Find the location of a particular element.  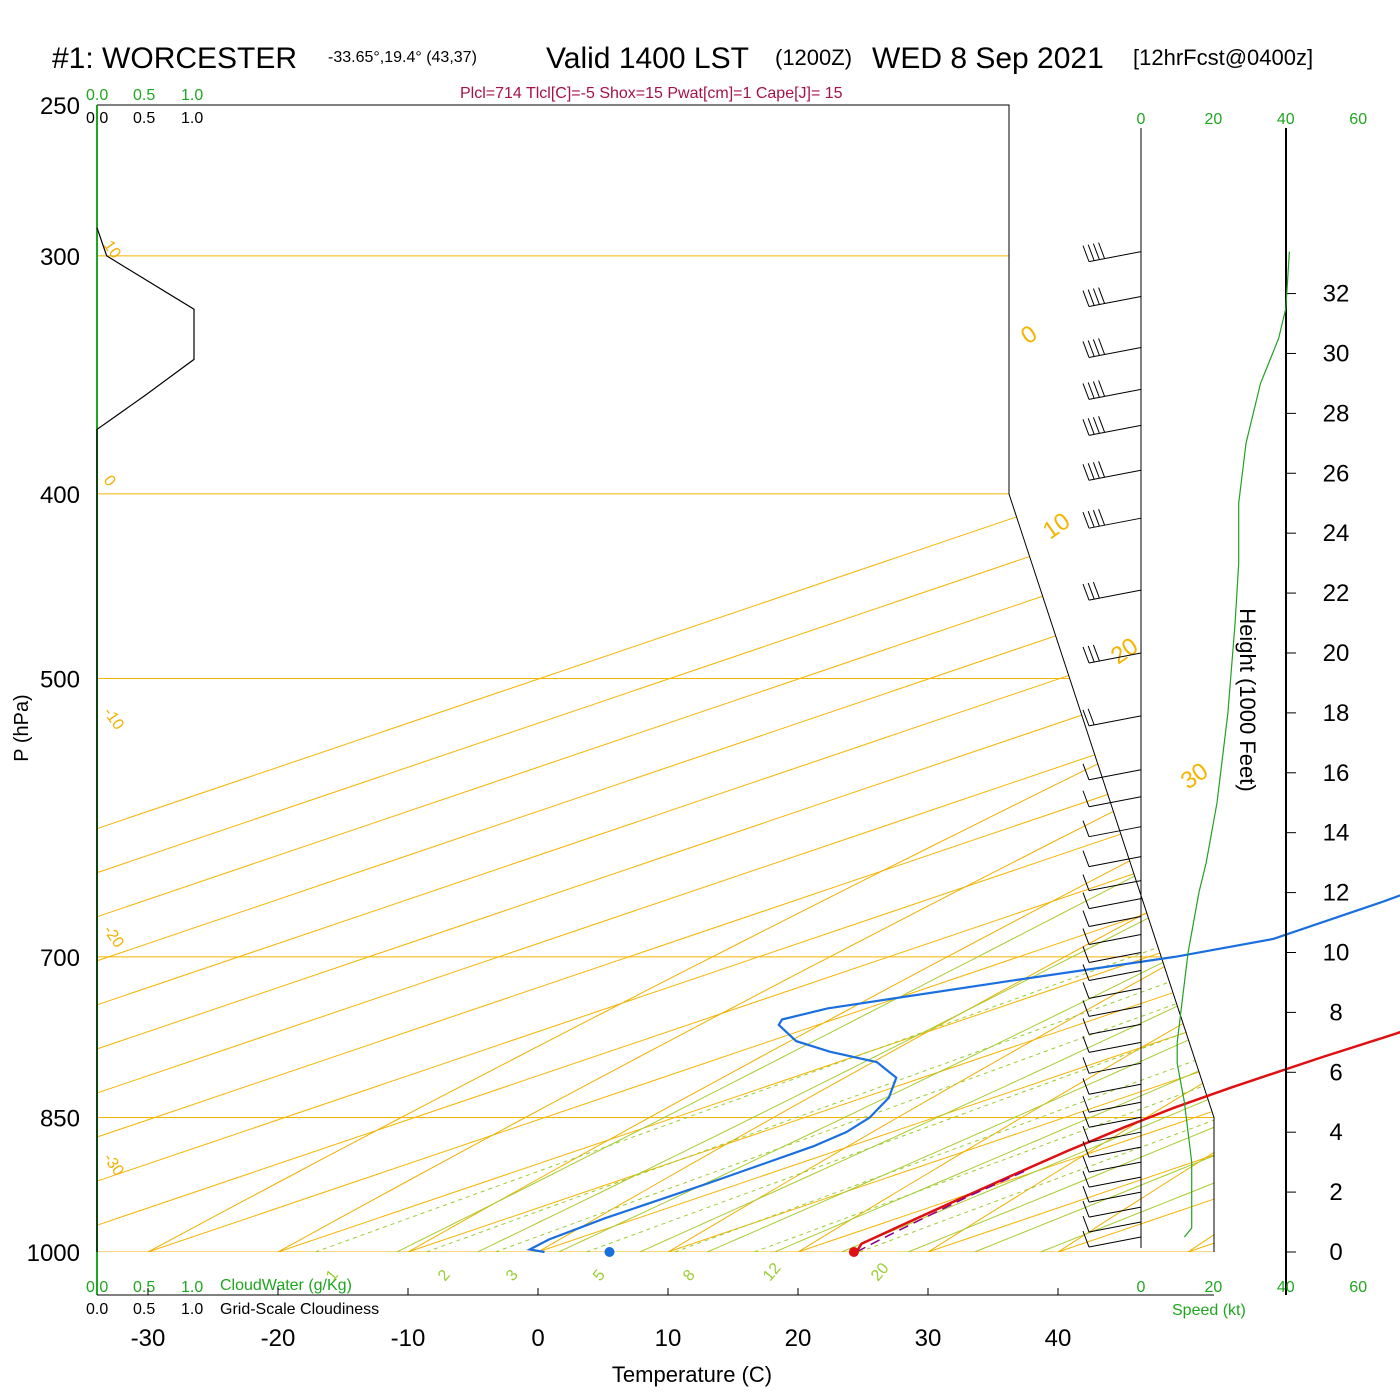

x-axis-label: Temperature (C) is located at coordinates (692, 1374).